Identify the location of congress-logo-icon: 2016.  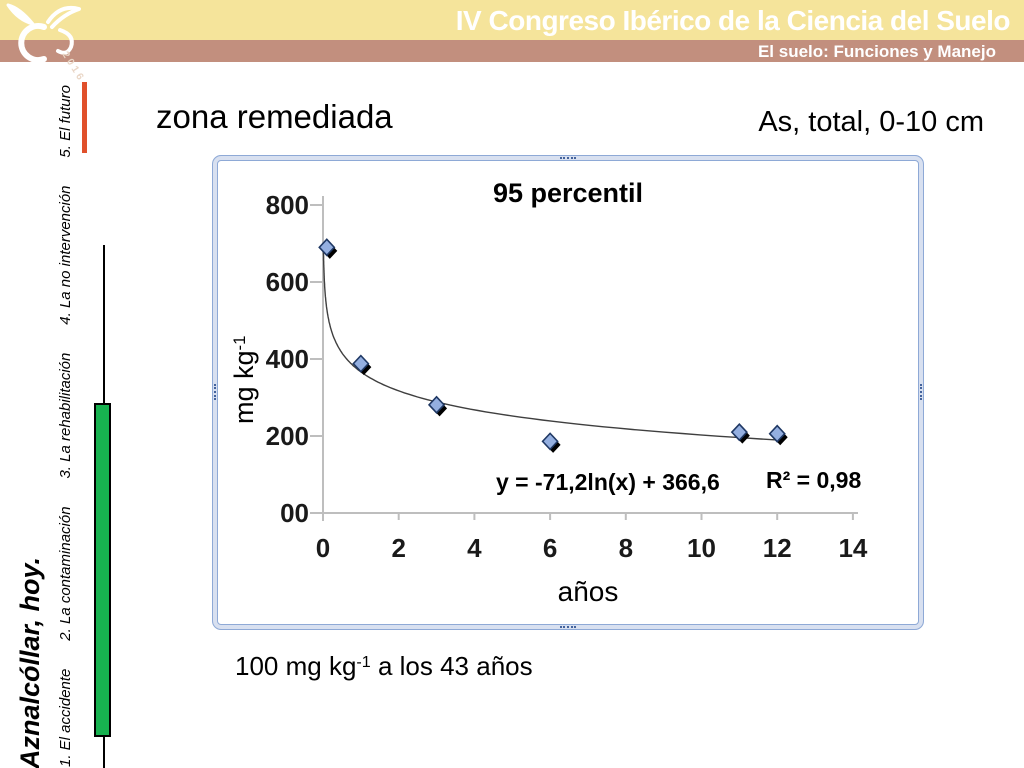
(46, 44).